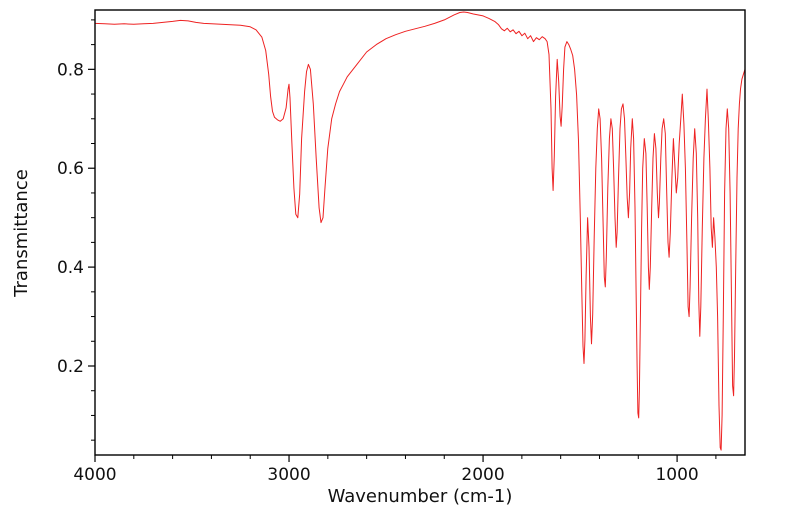  I want to click on x-tick-label: 1000, so click(676, 475).